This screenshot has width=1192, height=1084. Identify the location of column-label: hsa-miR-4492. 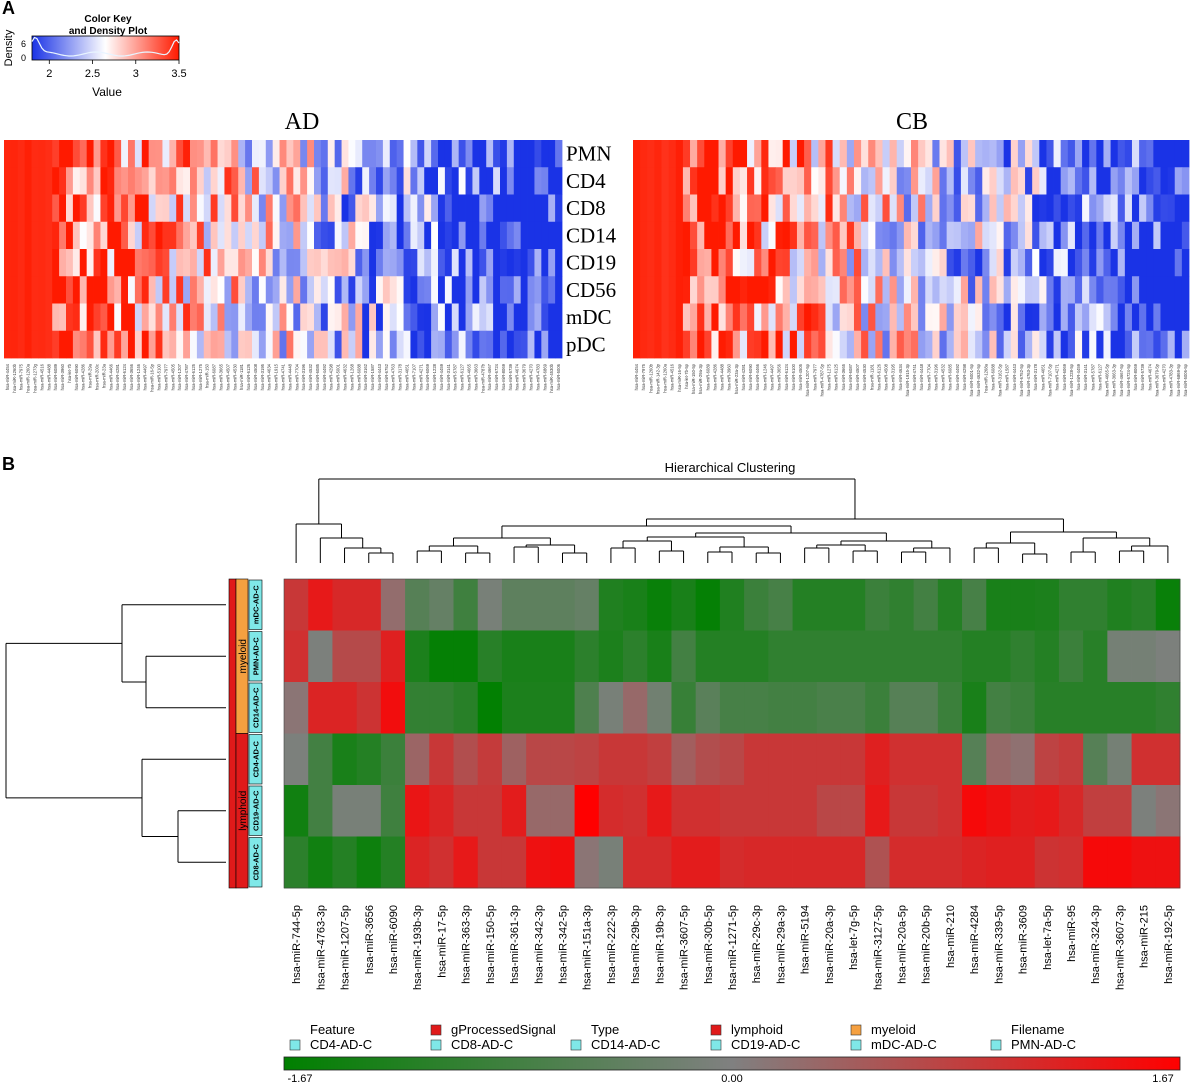
(324, 376).